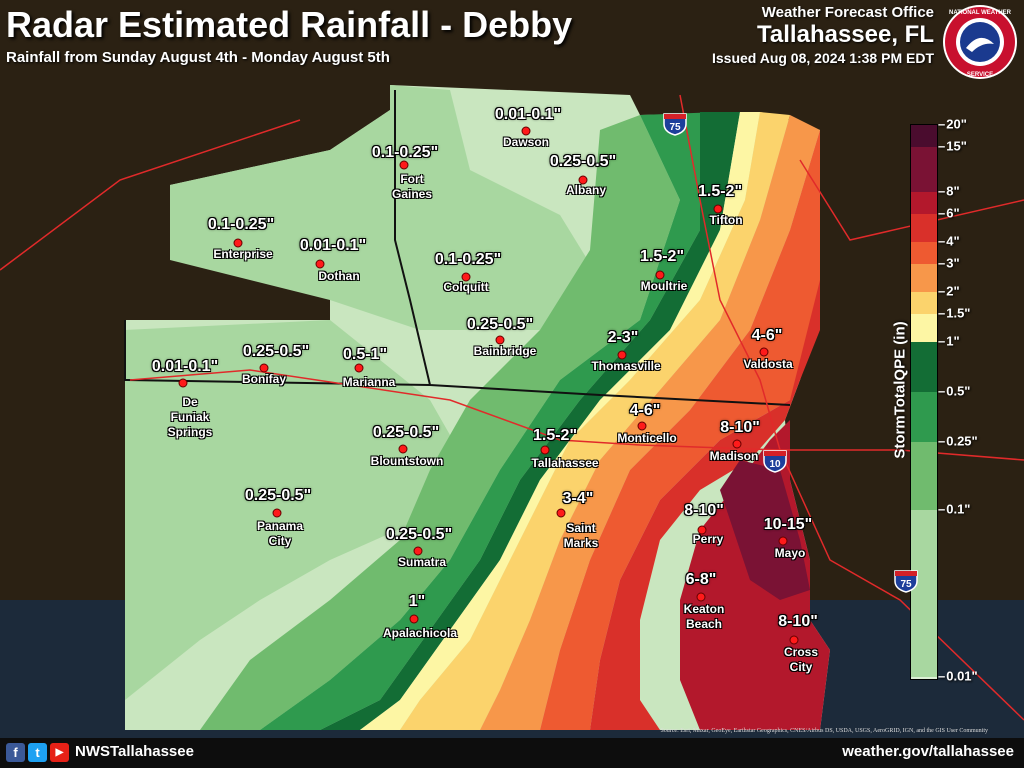 The image size is (1024, 768). Describe the element at coordinates (369, 382) in the screenshot. I see `city-label: Marianna` at that location.